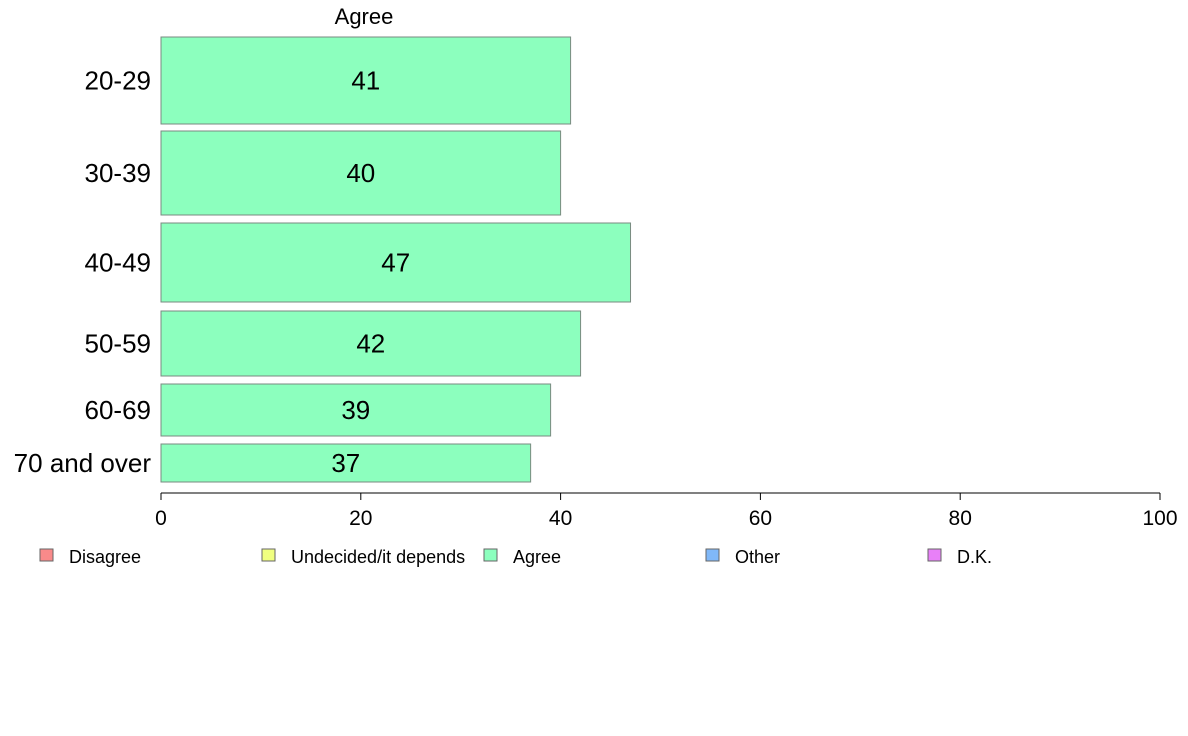 This screenshot has width=1188, height=736. I want to click on legend-label: Undecided/it depends, so click(378, 557).